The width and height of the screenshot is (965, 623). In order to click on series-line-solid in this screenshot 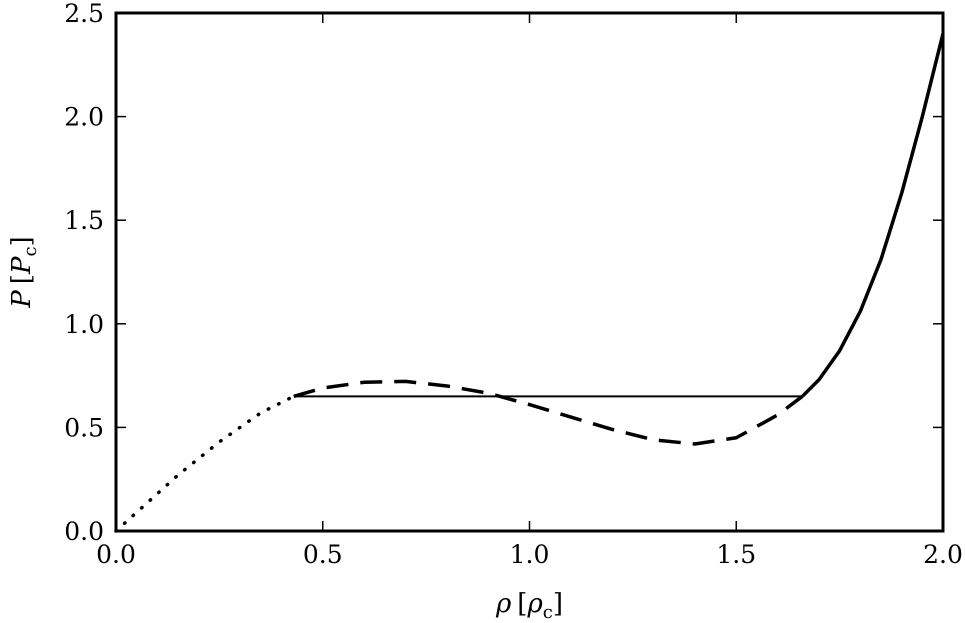, I will do `click(873, 215)`.